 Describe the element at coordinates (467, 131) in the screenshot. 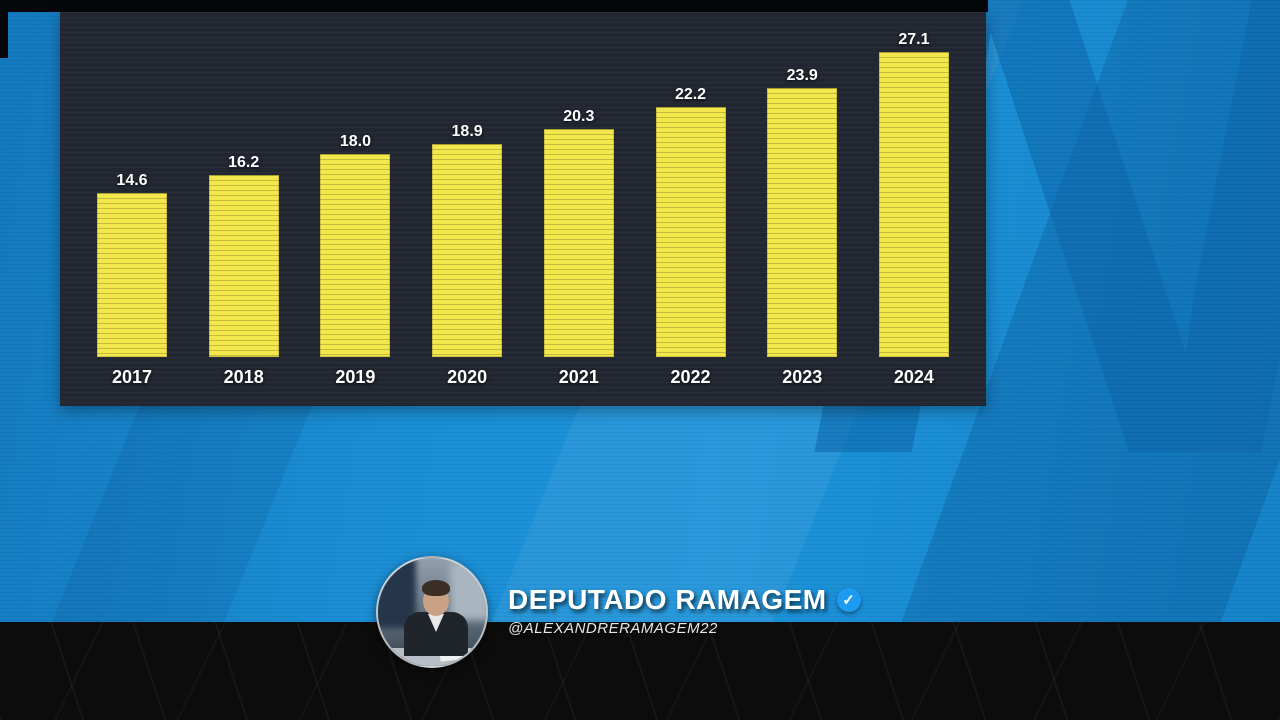

I see `bar-value-label-2020: 18.9` at that location.